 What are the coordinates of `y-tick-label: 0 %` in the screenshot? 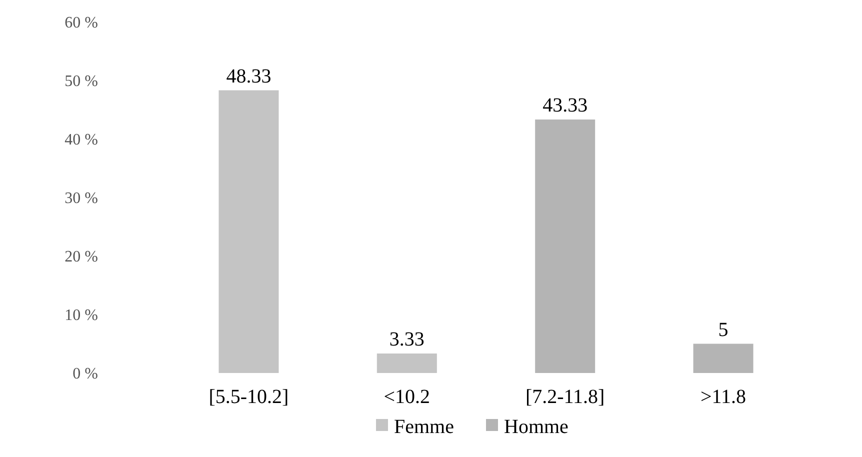 It's located at (85, 374).